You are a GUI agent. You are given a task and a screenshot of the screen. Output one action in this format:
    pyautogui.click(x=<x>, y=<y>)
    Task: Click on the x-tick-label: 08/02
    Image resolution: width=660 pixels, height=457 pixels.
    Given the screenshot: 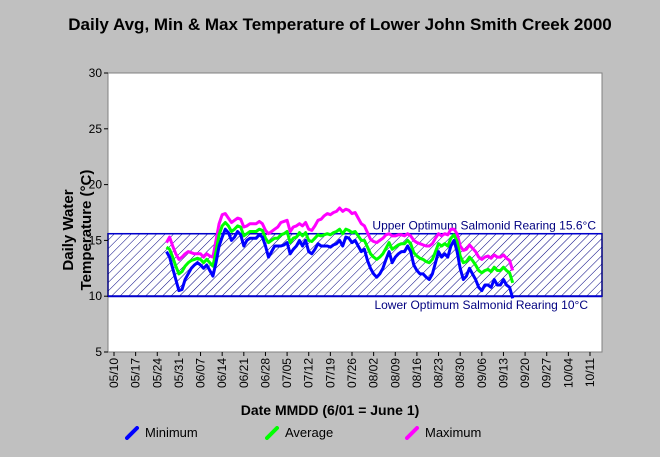 What is the action you would take?
    pyautogui.click(x=374, y=373)
    